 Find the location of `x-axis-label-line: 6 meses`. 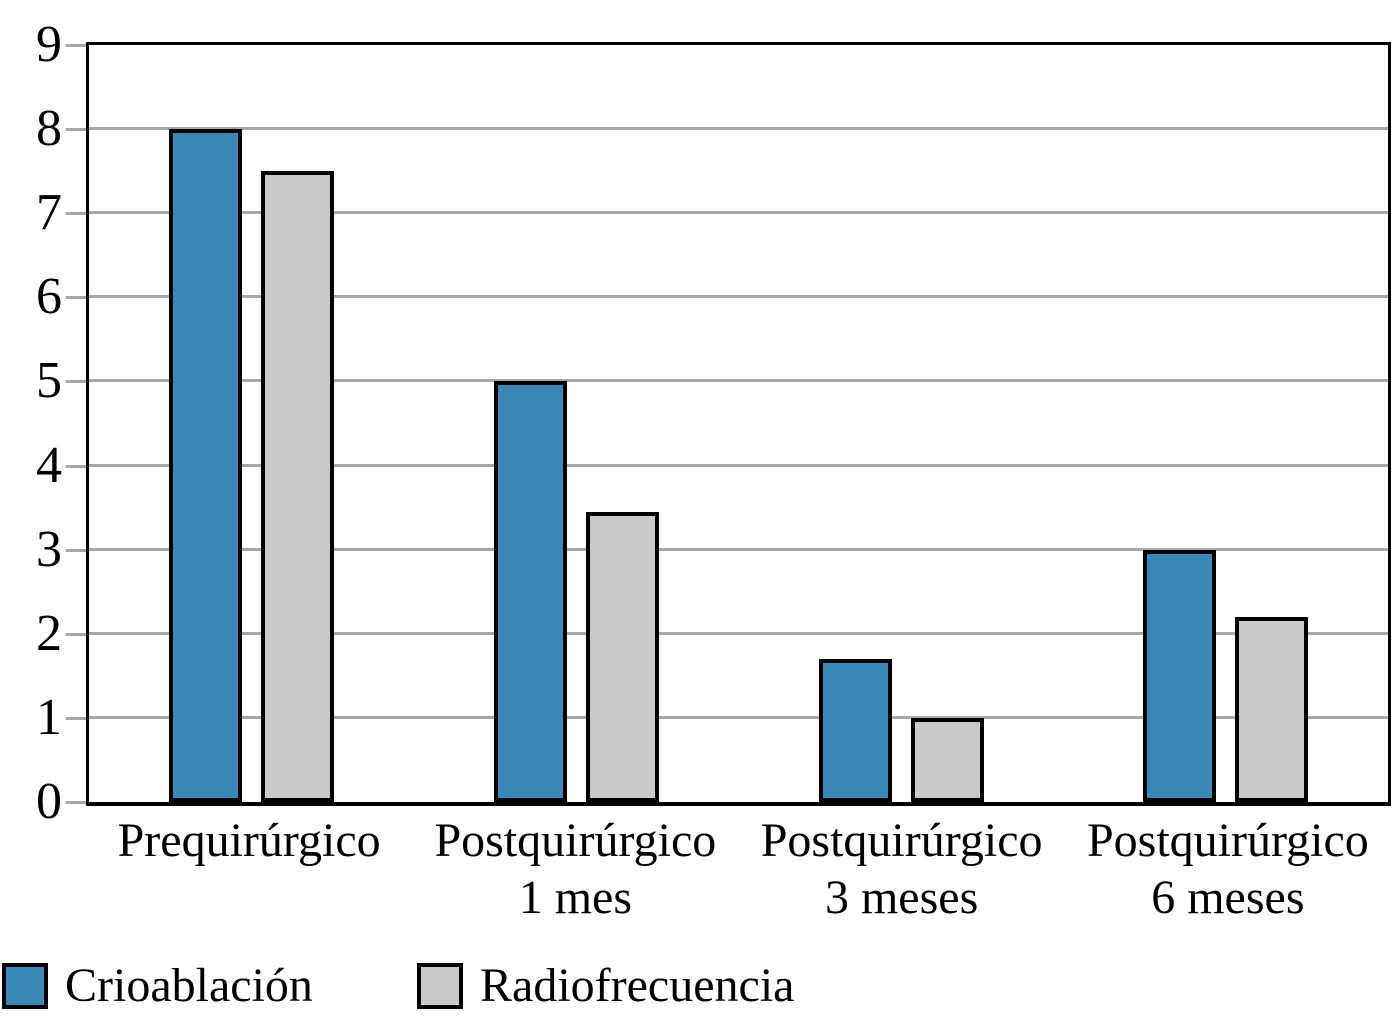

x-axis-label-line: 6 meses is located at coordinates (1228, 897).